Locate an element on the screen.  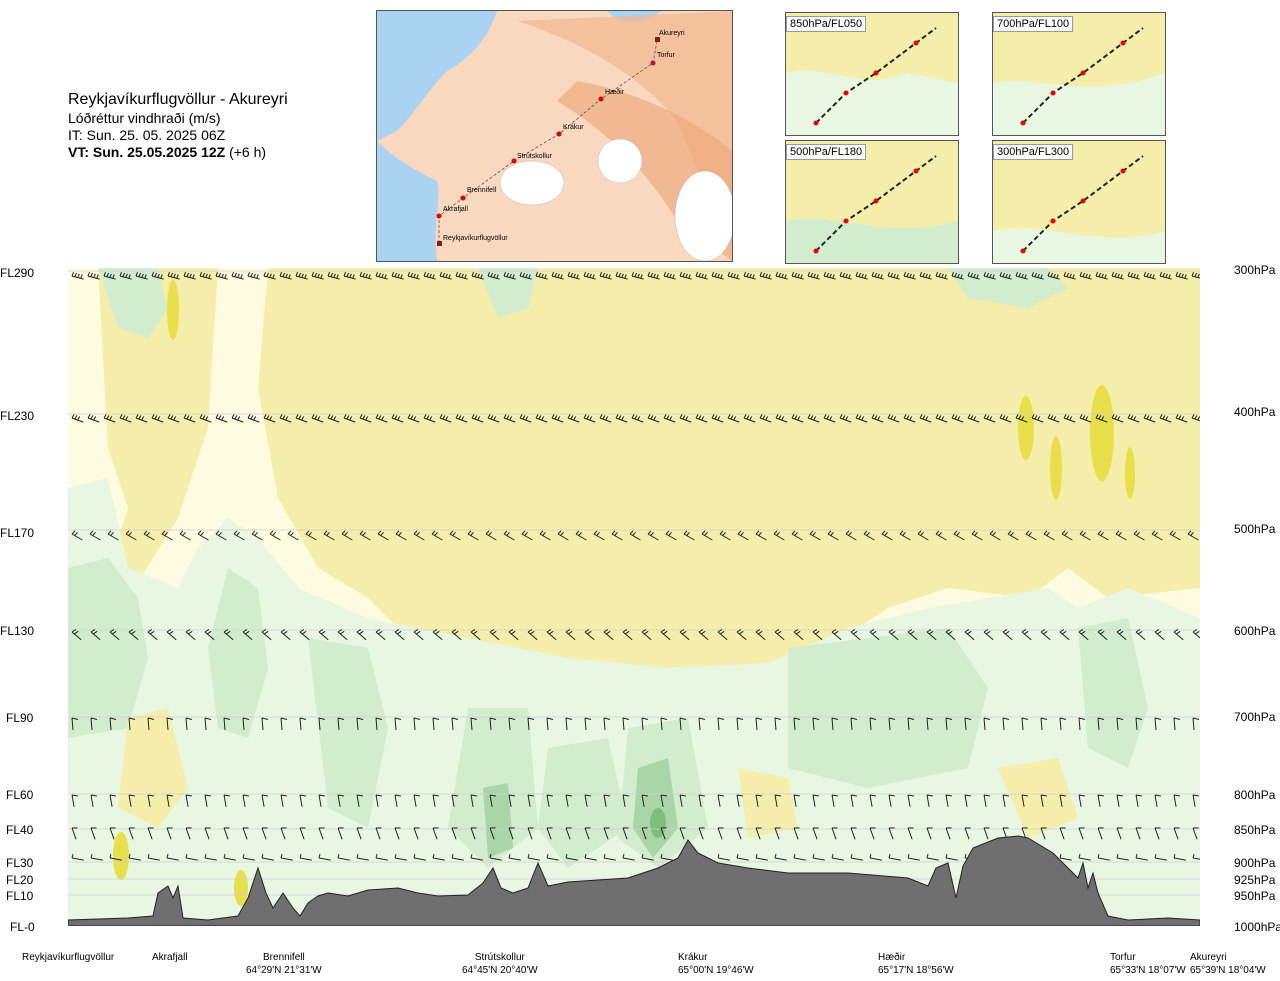
panel-850hpa-label: 850hPa/FL050 is located at coordinates (826, 24).